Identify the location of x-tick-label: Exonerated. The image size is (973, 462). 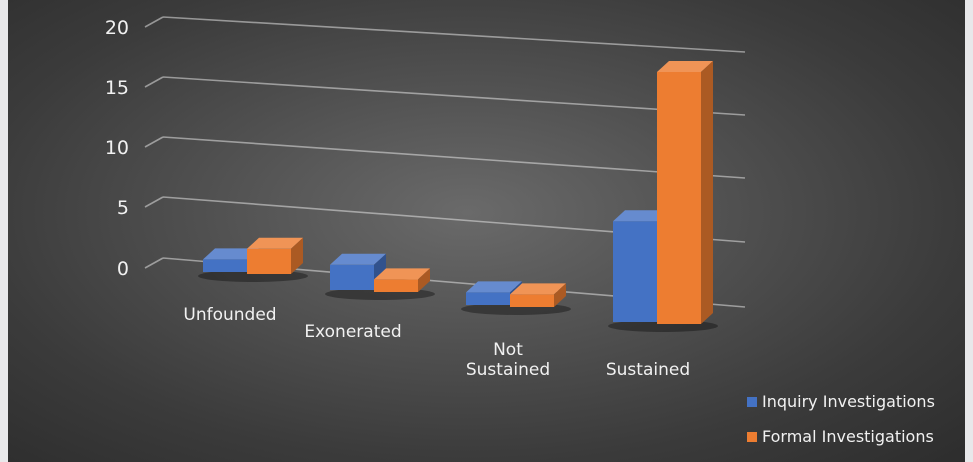
(352, 332).